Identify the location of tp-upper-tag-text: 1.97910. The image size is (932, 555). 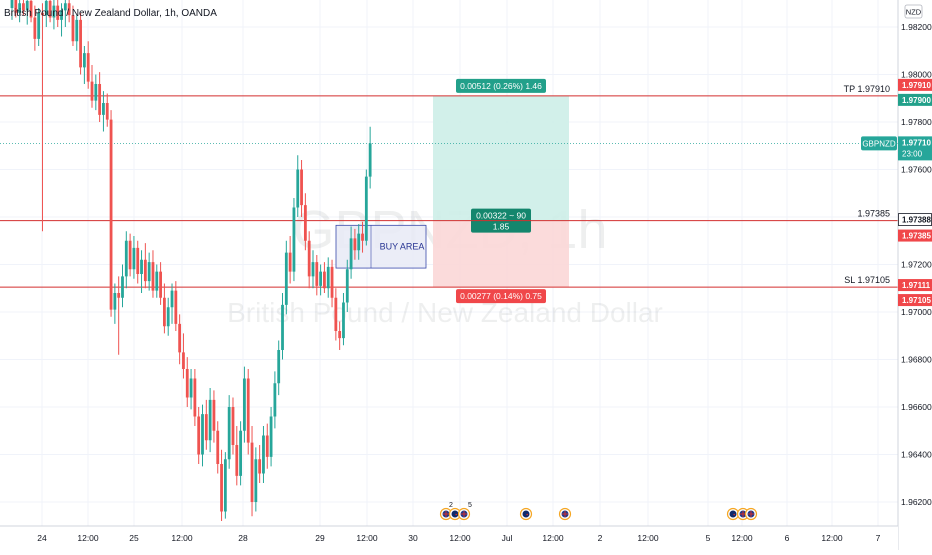
(916, 85).